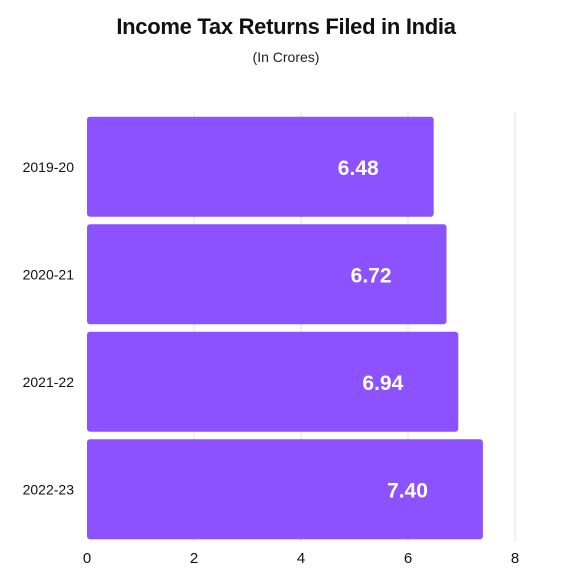 The image size is (572, 572). Describe the element at coordinates (358, 168) in the screenshot. I see `data-label: 6.48` at that location.